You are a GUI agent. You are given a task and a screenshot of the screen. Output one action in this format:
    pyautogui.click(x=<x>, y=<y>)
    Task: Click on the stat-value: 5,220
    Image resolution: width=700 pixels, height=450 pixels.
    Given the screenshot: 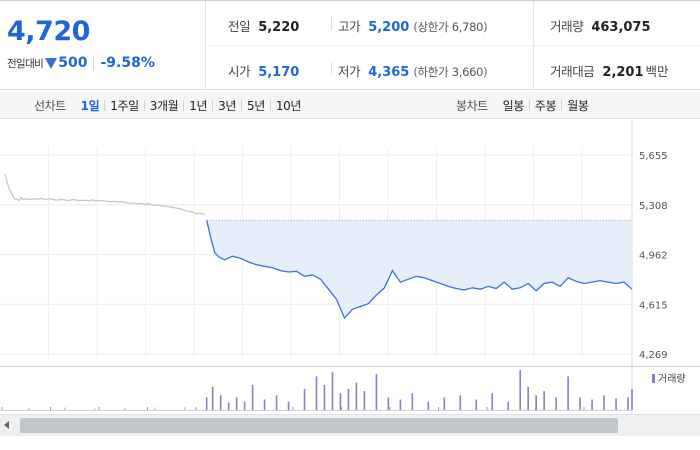 What is the action you would take?
    pyautogui.click(x=279, y=27)
    